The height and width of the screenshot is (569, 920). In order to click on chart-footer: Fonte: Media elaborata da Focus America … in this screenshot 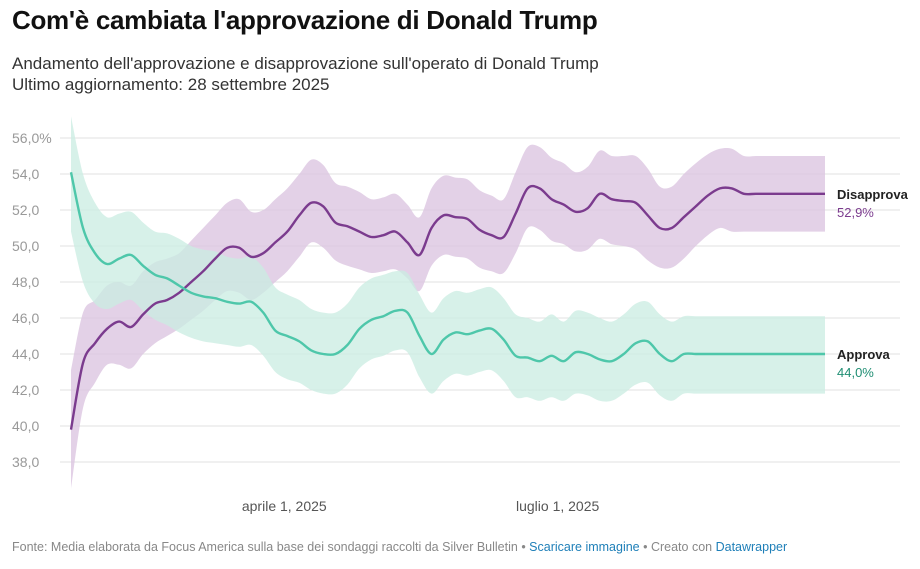, I will do `click(399, 547)`.